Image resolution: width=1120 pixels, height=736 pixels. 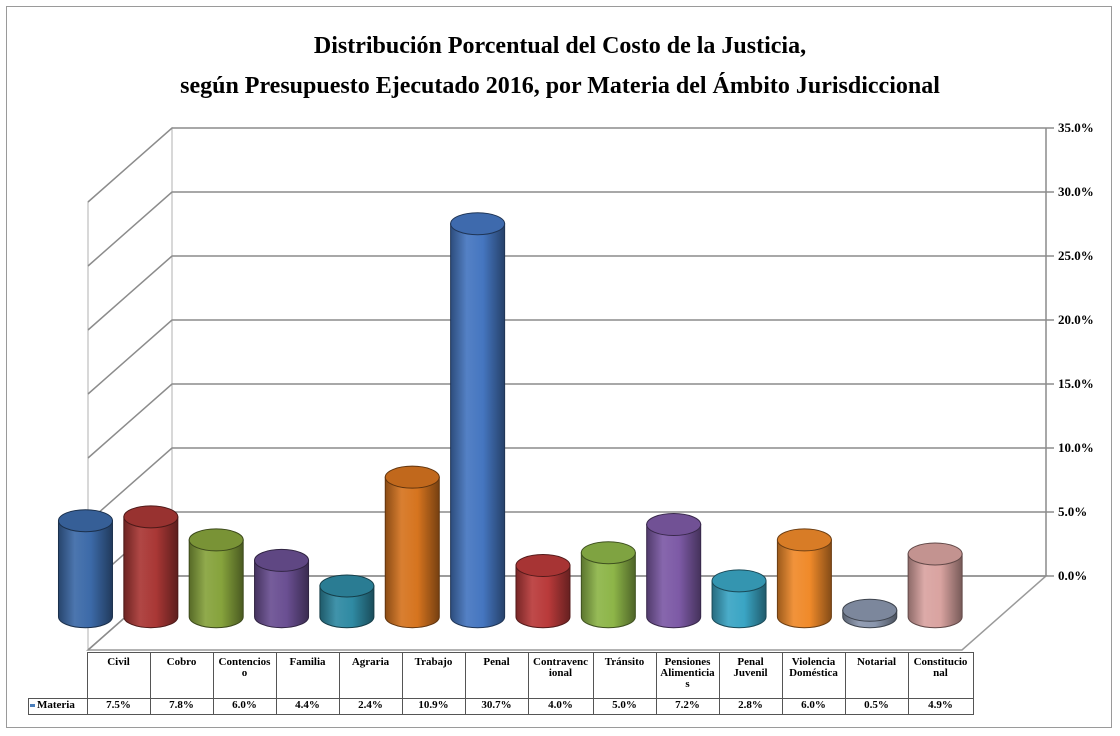 I want to click on category-label: Contencios o, so click(x=244, y=675).